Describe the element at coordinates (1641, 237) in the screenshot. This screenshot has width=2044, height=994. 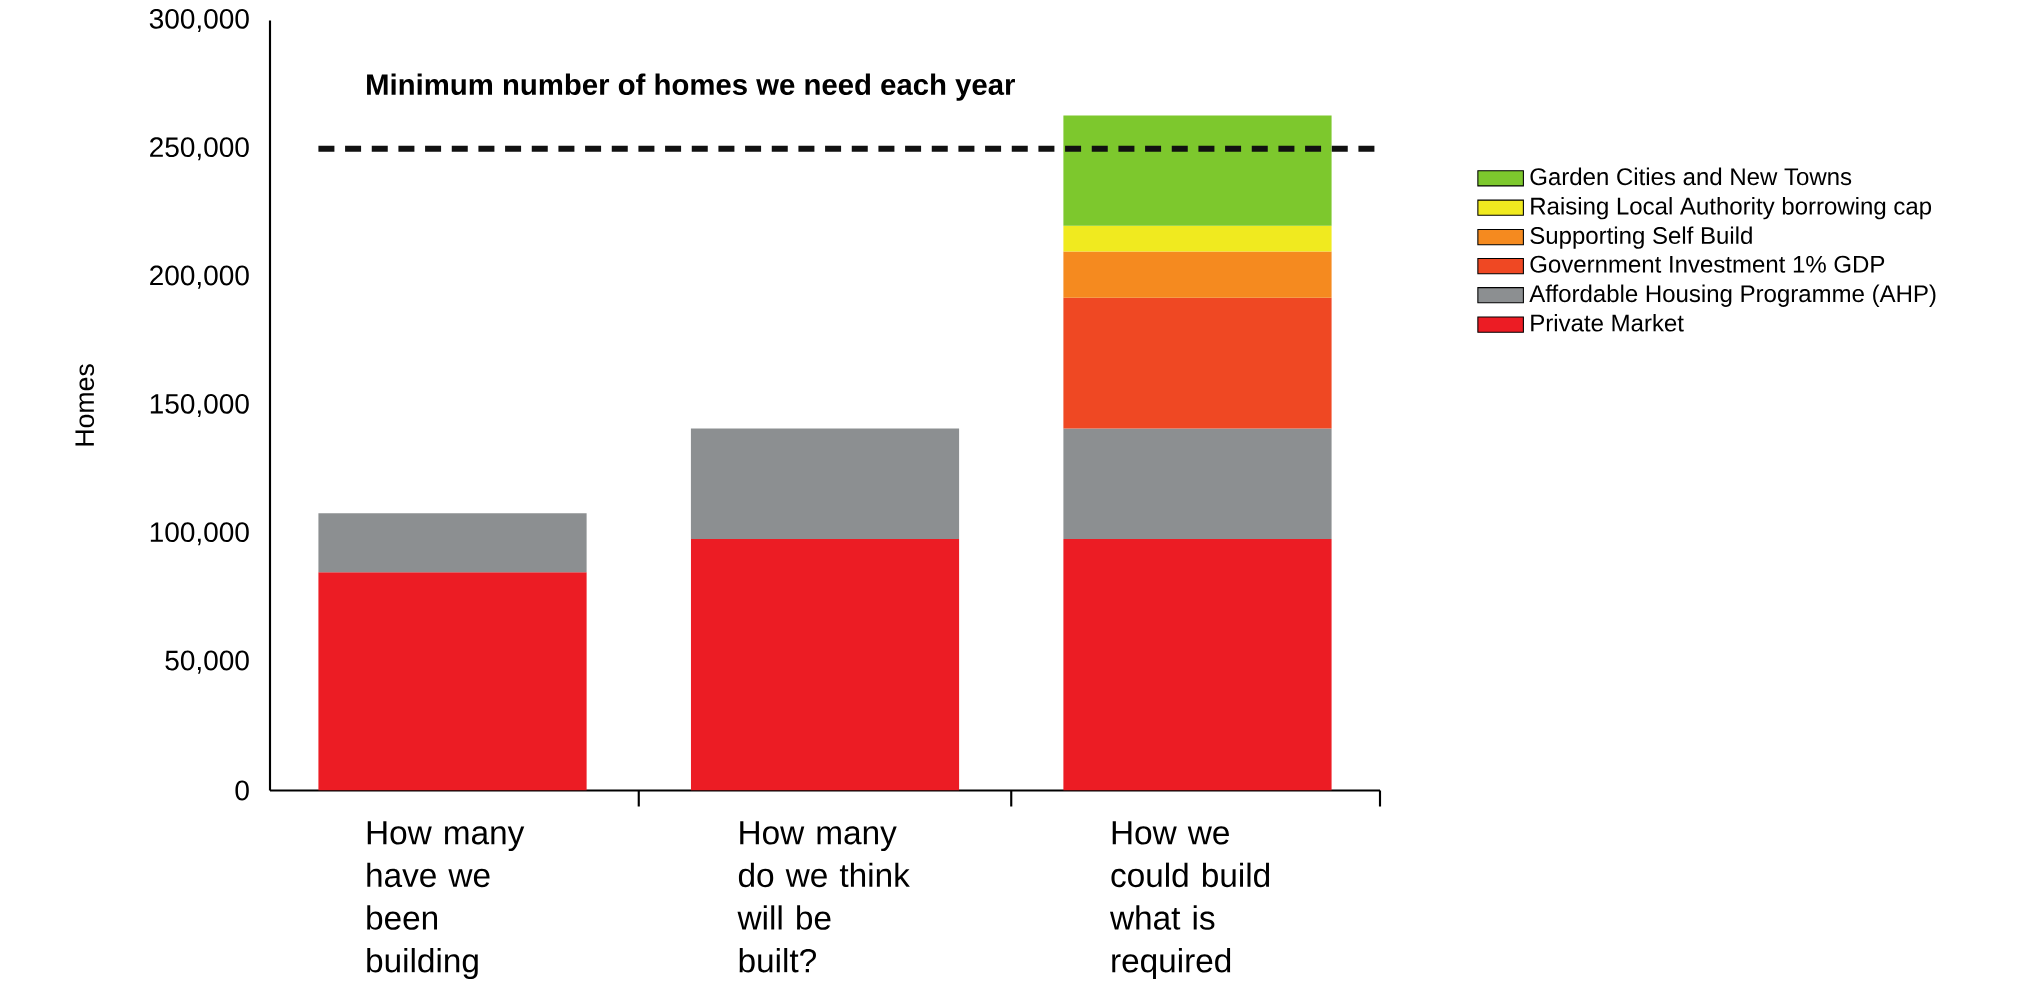
I see `legend-label: Supporting Self Build` at that location.